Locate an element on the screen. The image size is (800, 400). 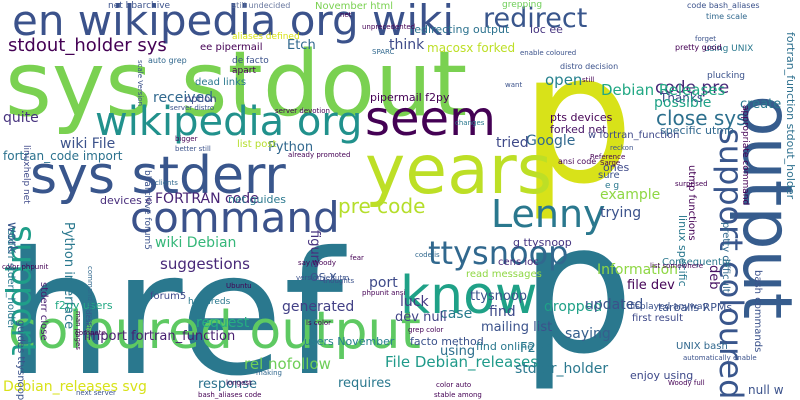
cloud-word: aliases defined is located at coordinates (266, 37).